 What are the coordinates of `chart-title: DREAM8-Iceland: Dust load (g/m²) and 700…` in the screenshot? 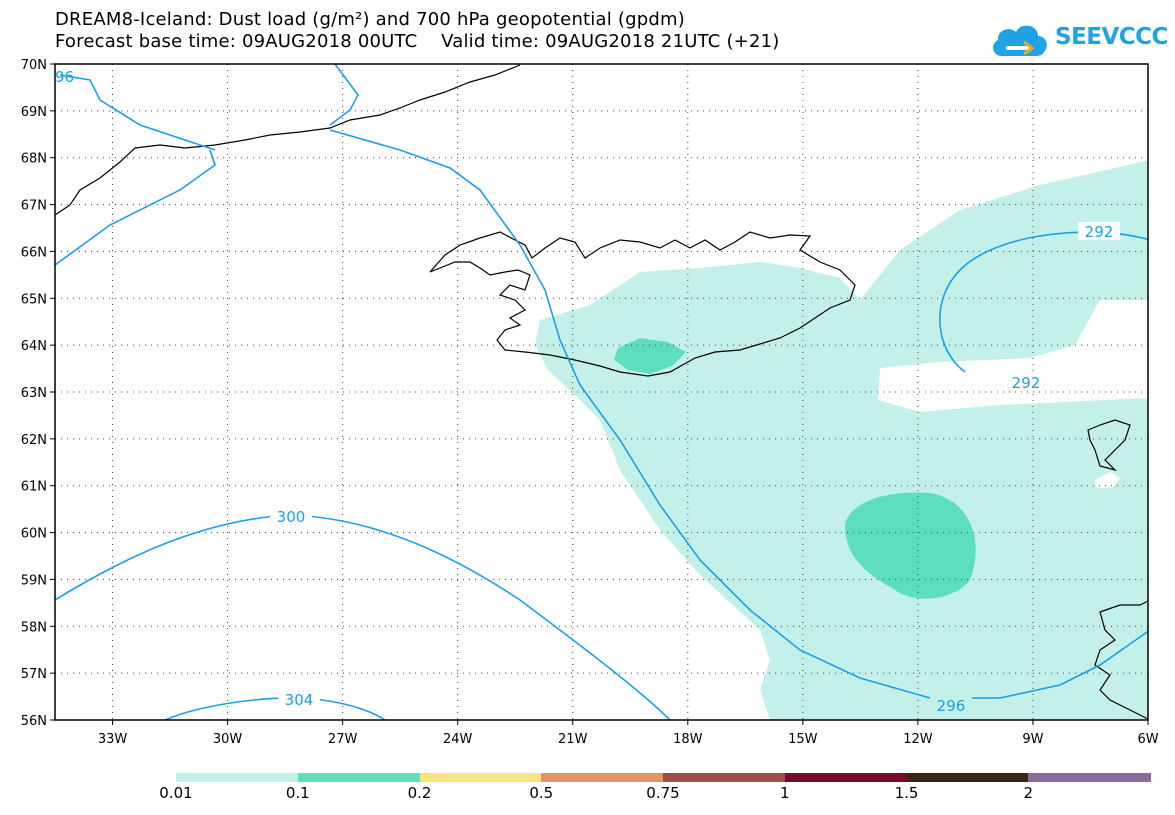 It's located at (370, 19).